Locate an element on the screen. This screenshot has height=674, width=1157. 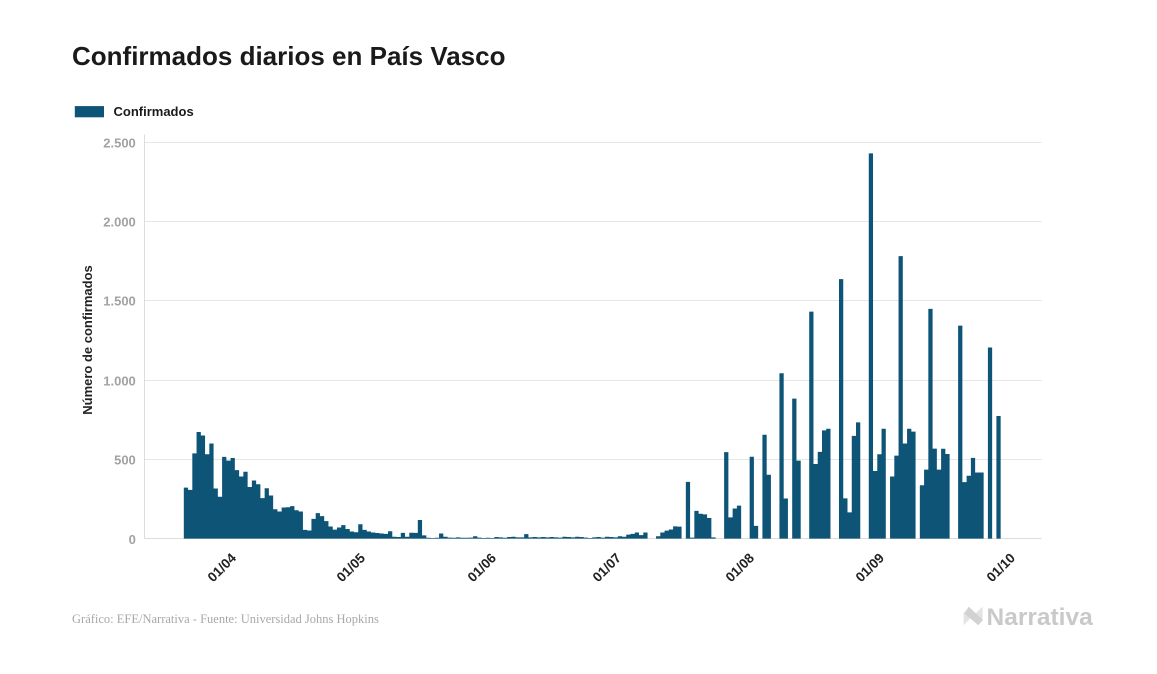
svg-text: 2.500 is located at coordinates (119, 143).